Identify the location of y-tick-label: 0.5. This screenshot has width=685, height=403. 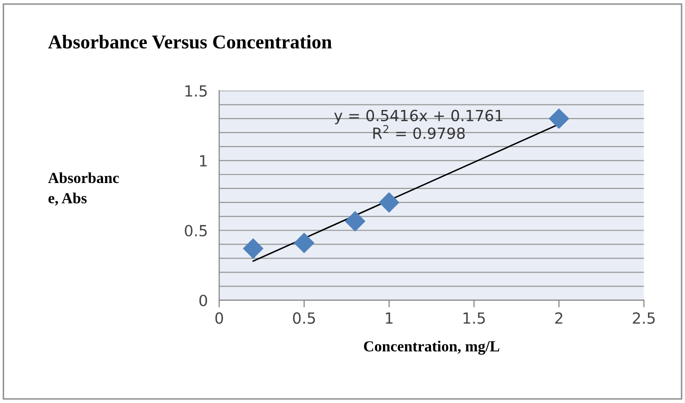
(195, 230).